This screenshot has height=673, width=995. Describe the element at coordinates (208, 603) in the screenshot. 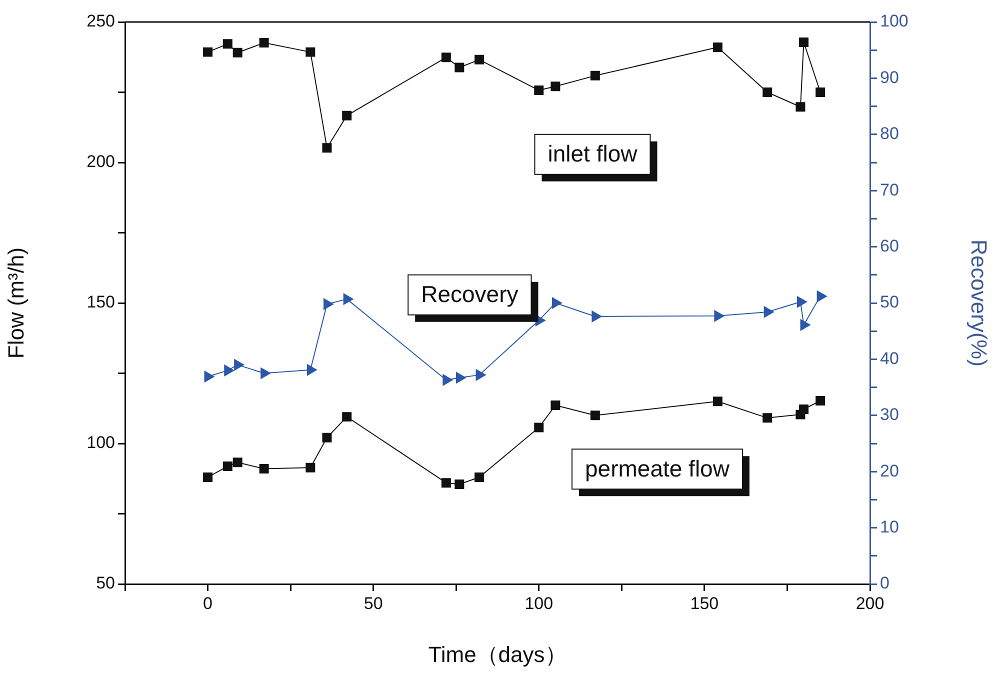

I see `x-tick-label: 0` at that location.